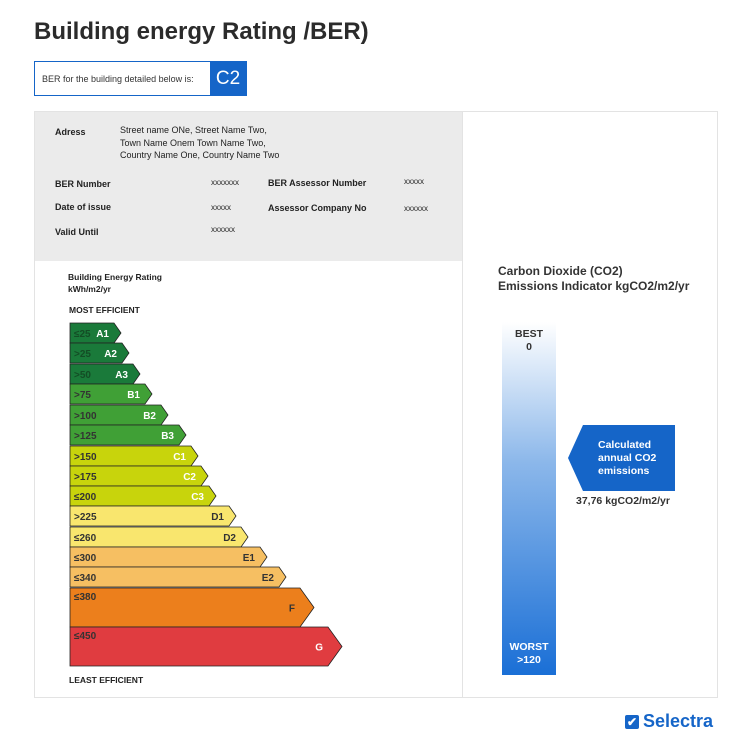 The height and width of the screenshot is (747, 750). What do you see at coordinates (133, 395) in the screenshot?
I see `band-grade: B1` at bounding box center [133, 395].